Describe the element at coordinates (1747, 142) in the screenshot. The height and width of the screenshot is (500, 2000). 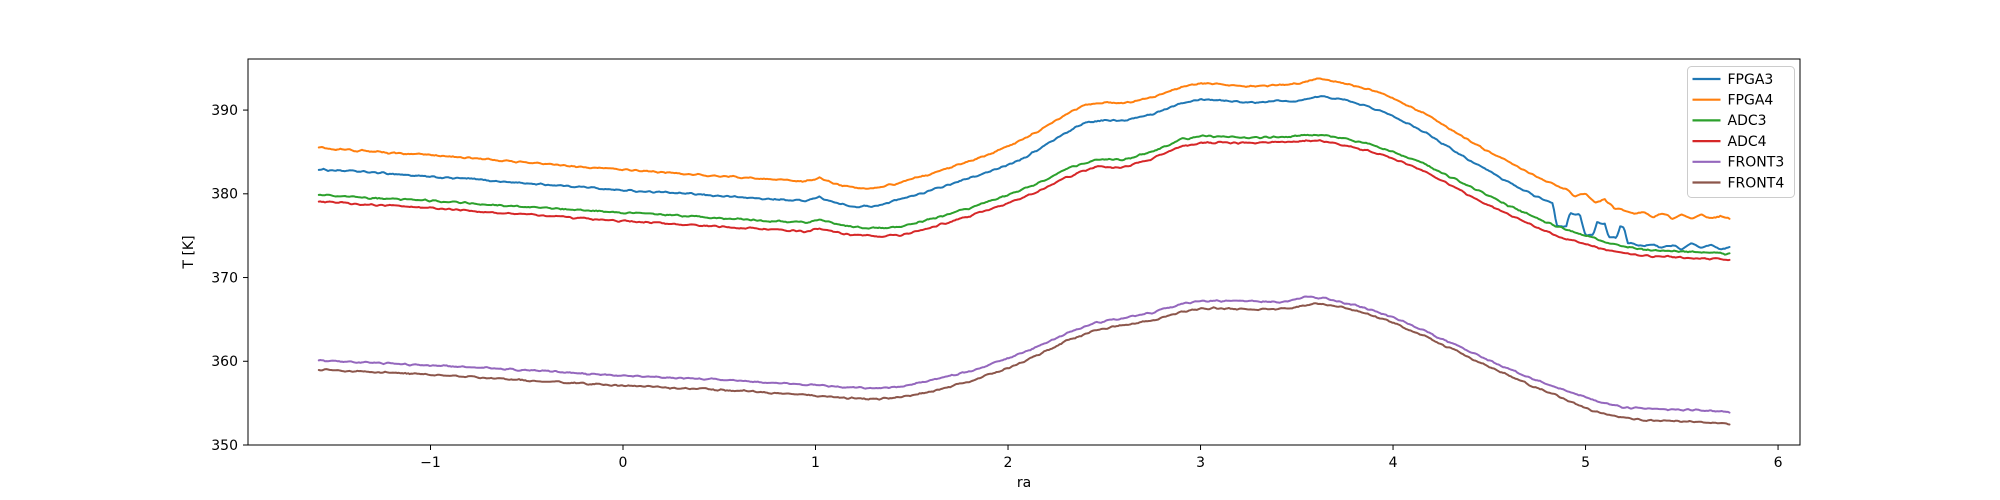
I see `legend-label-adc4: ADC4` at that location.